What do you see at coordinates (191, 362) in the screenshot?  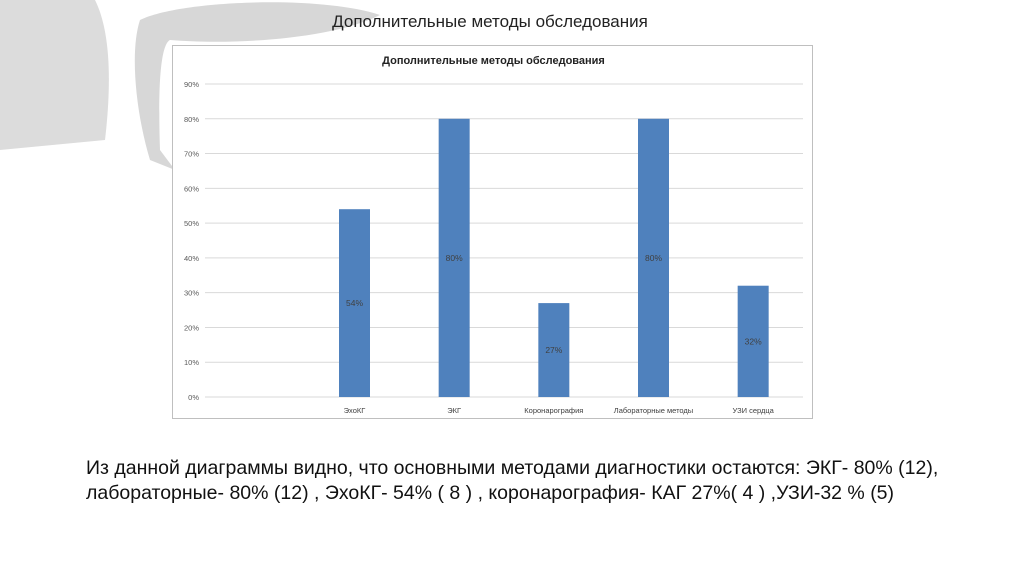 I see `y-tick-label: 10%` at bounding box center [191, 362].